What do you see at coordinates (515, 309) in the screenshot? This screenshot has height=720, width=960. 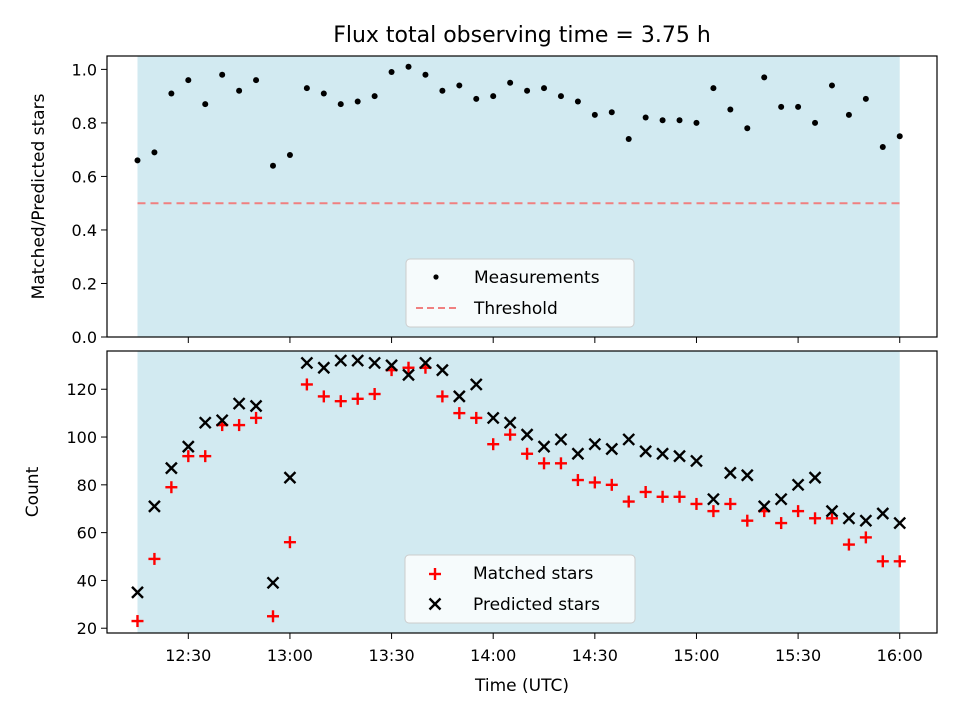 I see `legend-label-threshold: Threshold` at bounding box center [515, 309].